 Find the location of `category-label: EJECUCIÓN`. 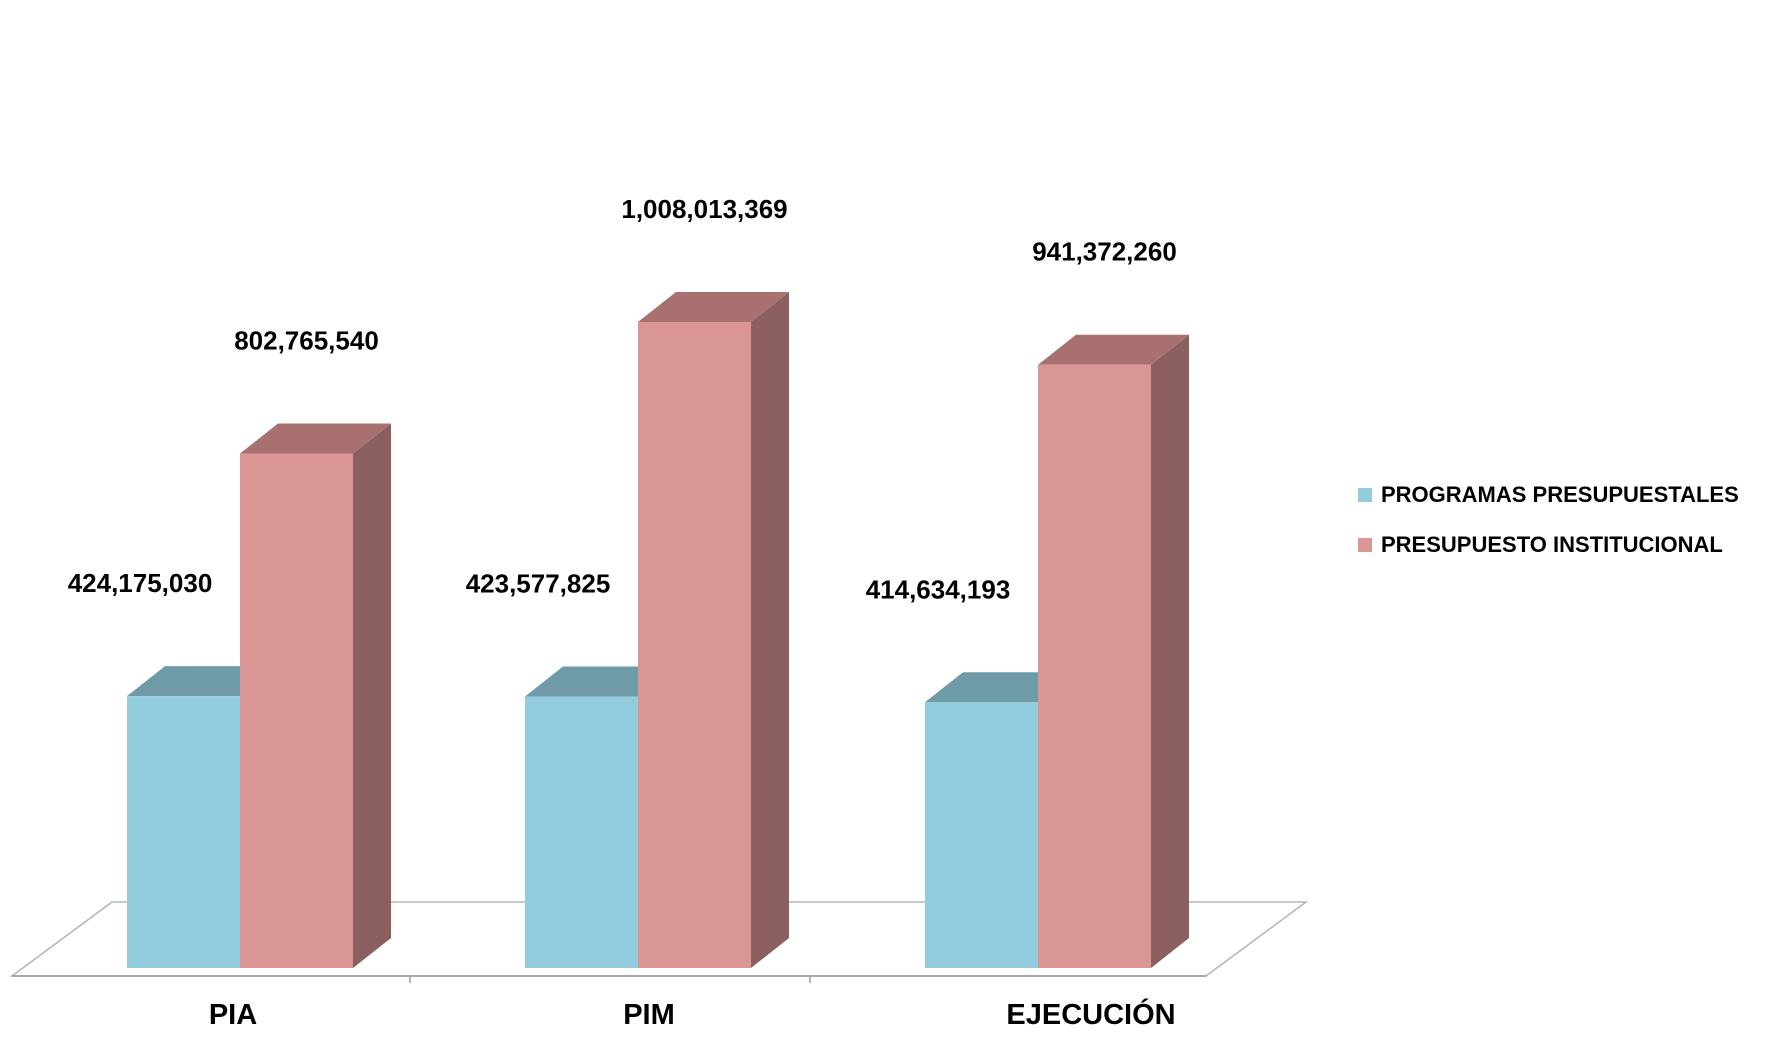

category-label: EJECUCIÓN is located at coordinates (1090, 1014).